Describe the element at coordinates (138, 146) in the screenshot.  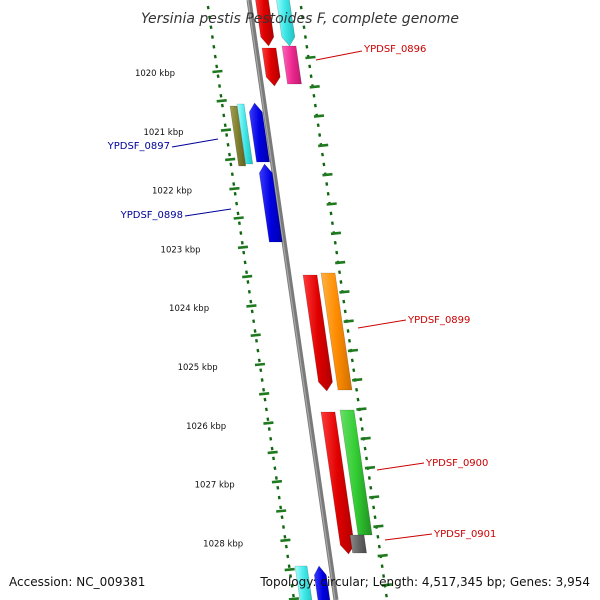
I see `gene-label-0897: YPDSF_0897` at that location.